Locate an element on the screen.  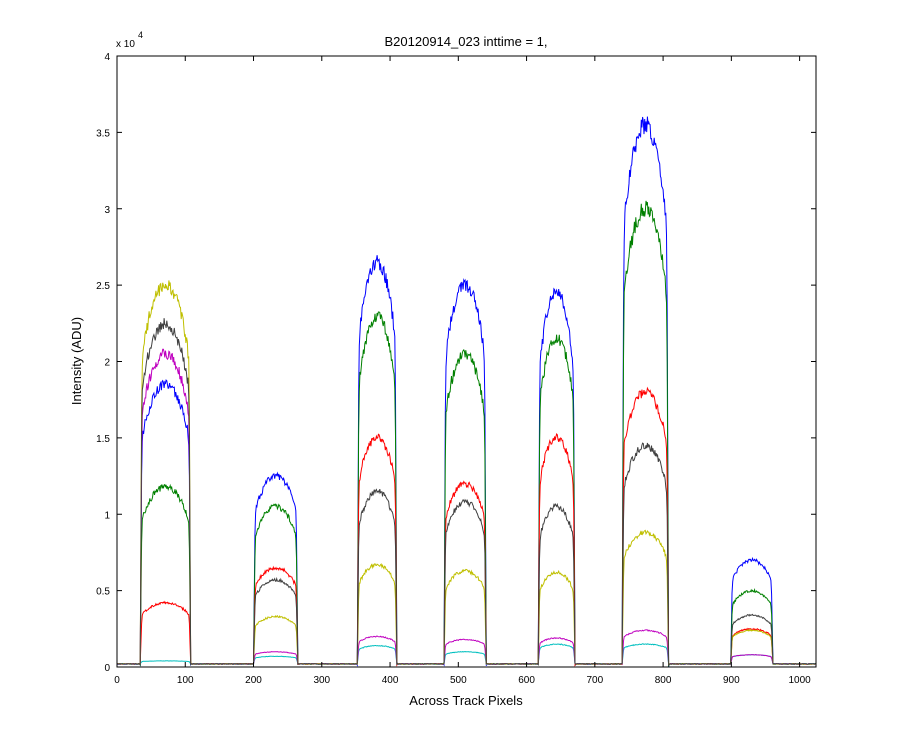
y-exponent-base: x 10 is located at coordinates (125, 44).